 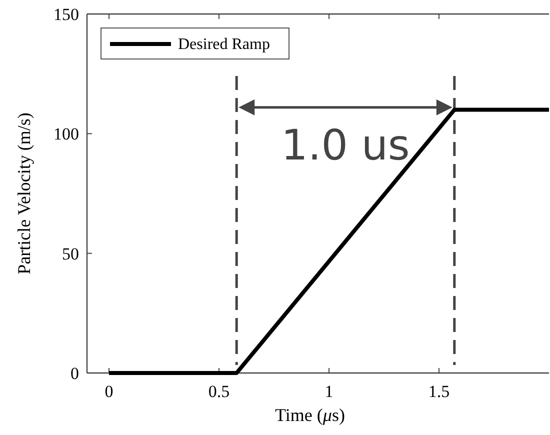 I want to click on x-tick-label: 0, so click(x=109, y=391).